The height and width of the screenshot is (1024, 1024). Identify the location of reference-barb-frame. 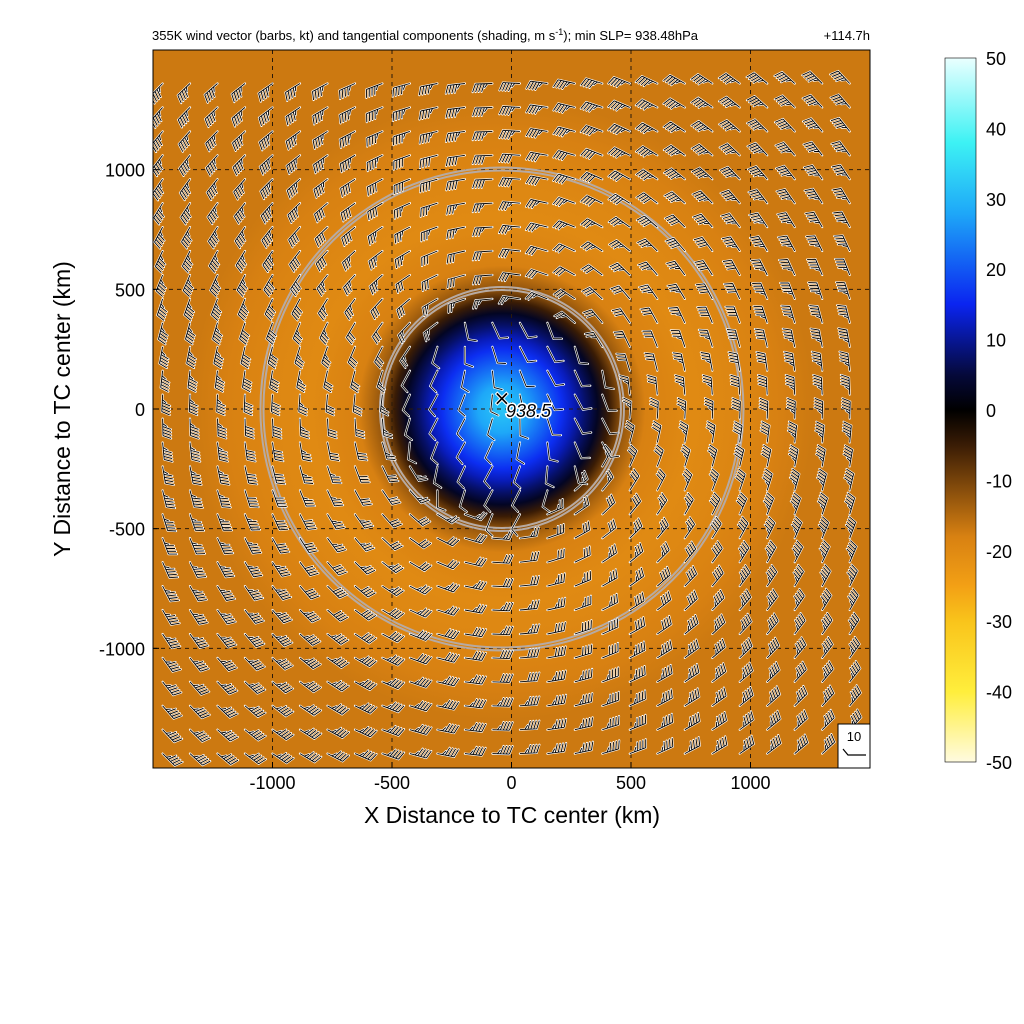
(854, 746).